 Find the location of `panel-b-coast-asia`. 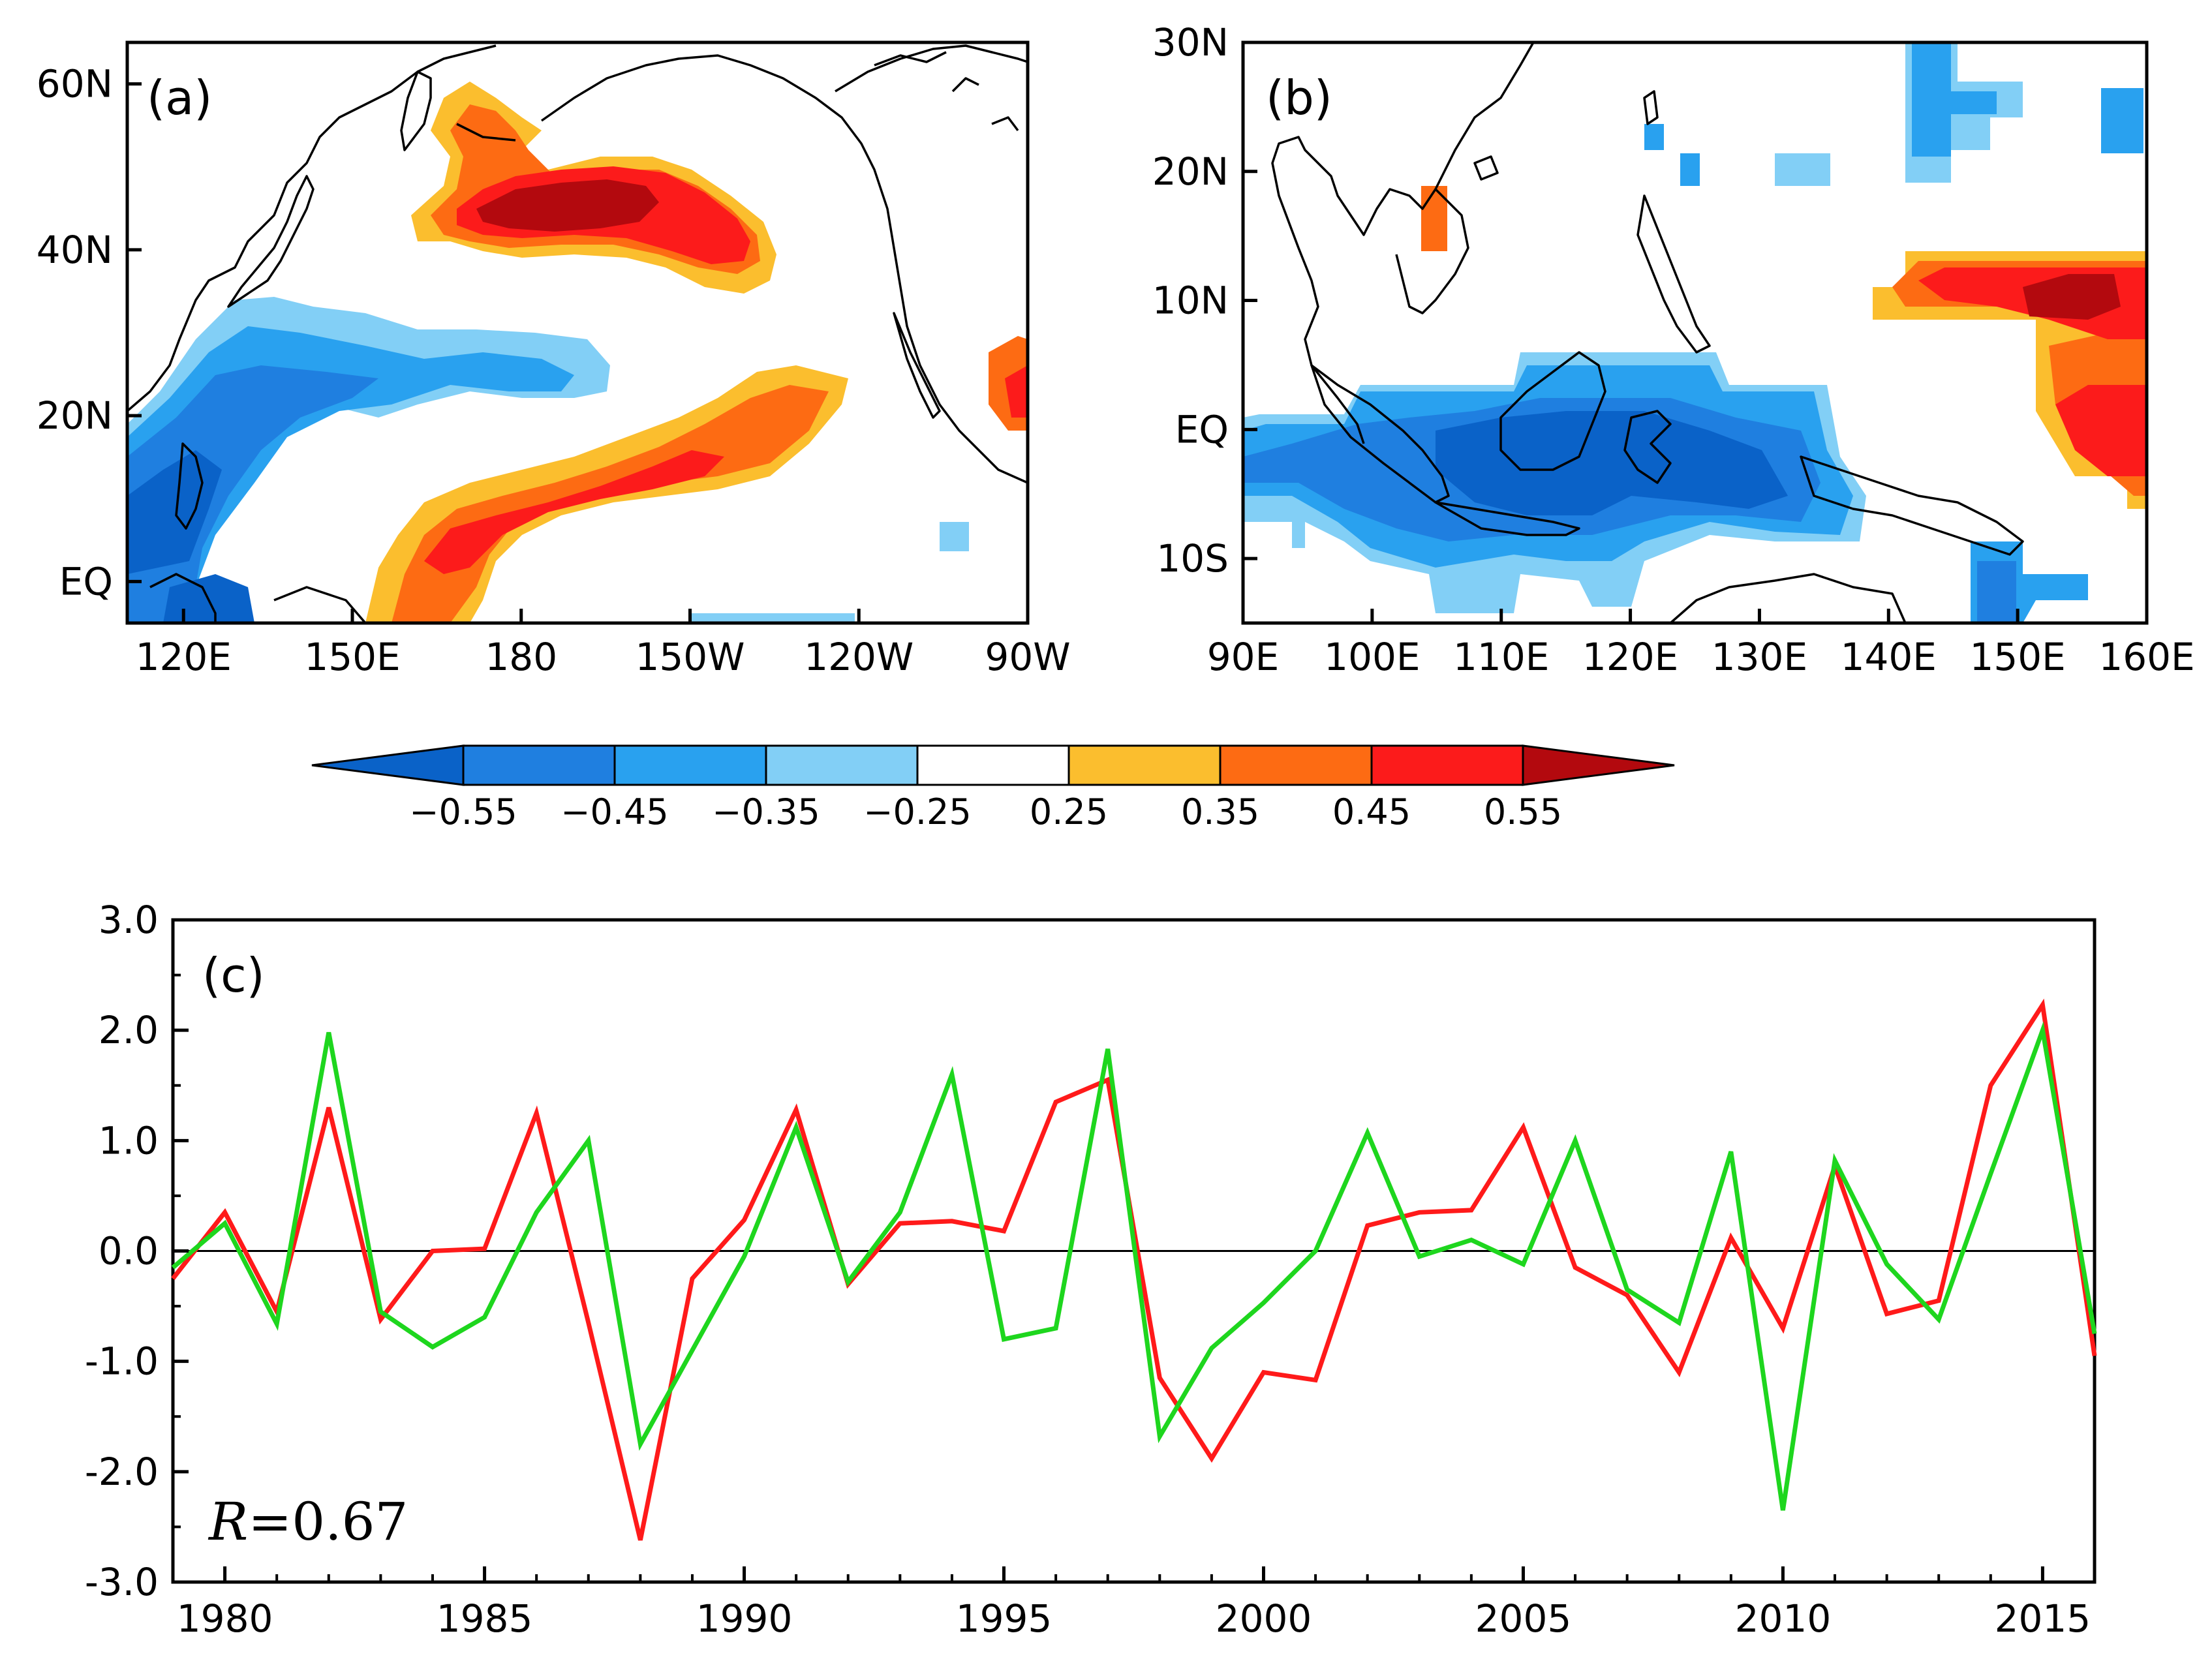

panel-b-coast-asia is located at coordinates (1403, 243).